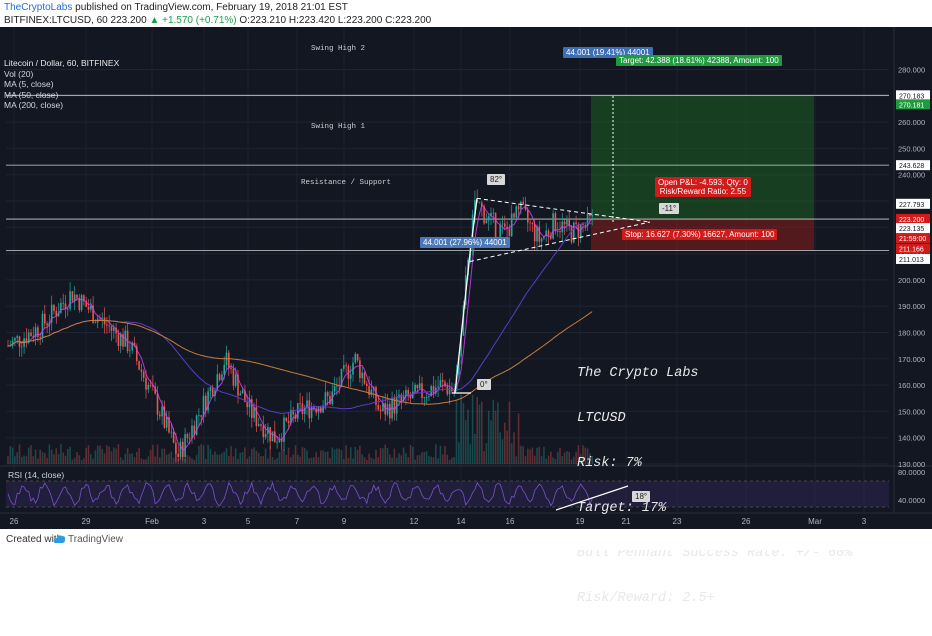 Image resolution: width=932 pixels, height=636 pixels. Describe the element at coordinates (592, 498) in the screenshot. I see `rsi-trend-line` at that location.